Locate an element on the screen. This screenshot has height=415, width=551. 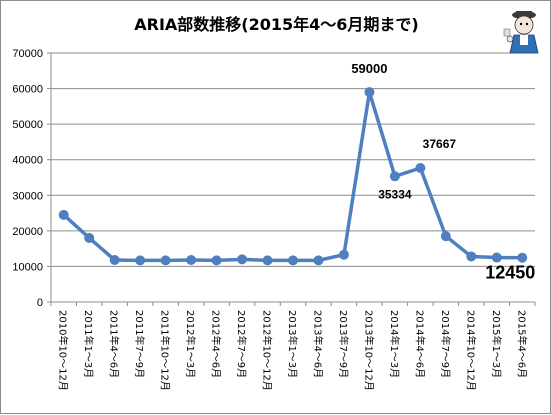
x-tick-label: 2011年4～6月 is located at coordinates (114, 344).